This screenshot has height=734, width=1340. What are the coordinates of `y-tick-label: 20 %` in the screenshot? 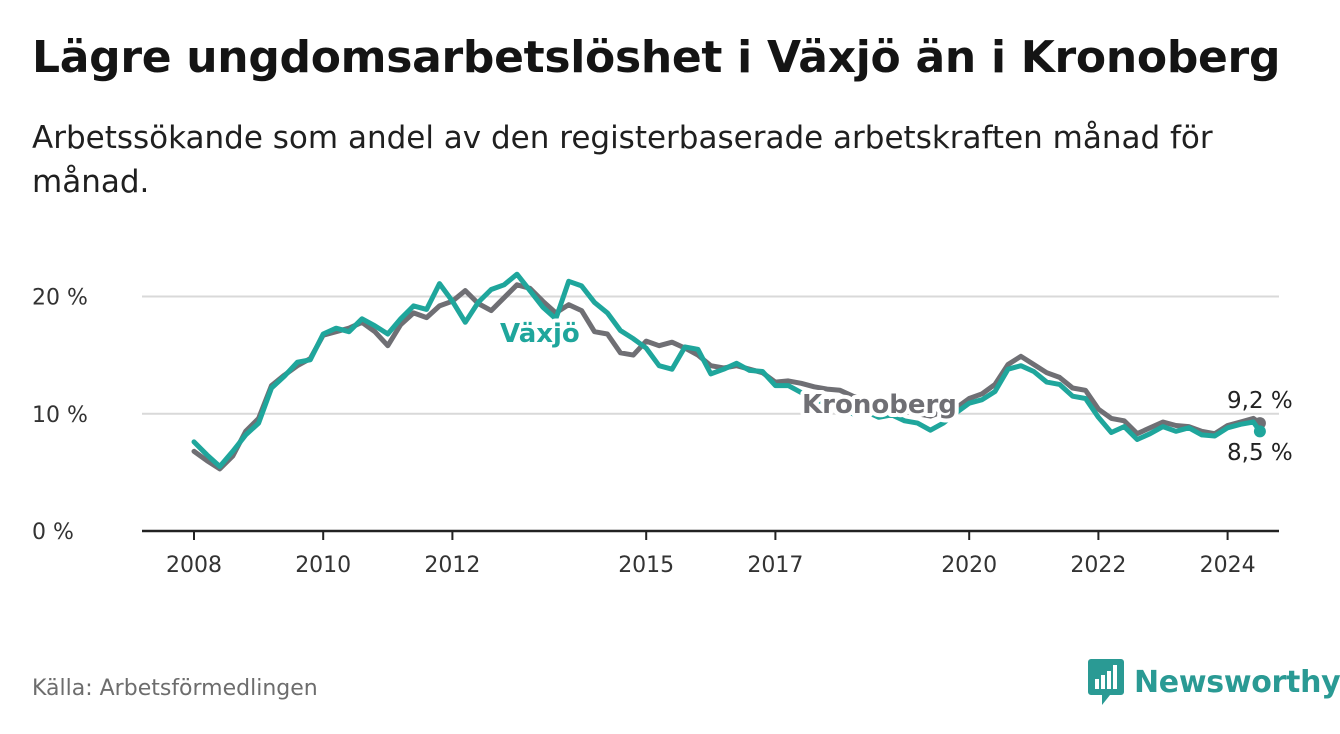 It's located at (60, 298).